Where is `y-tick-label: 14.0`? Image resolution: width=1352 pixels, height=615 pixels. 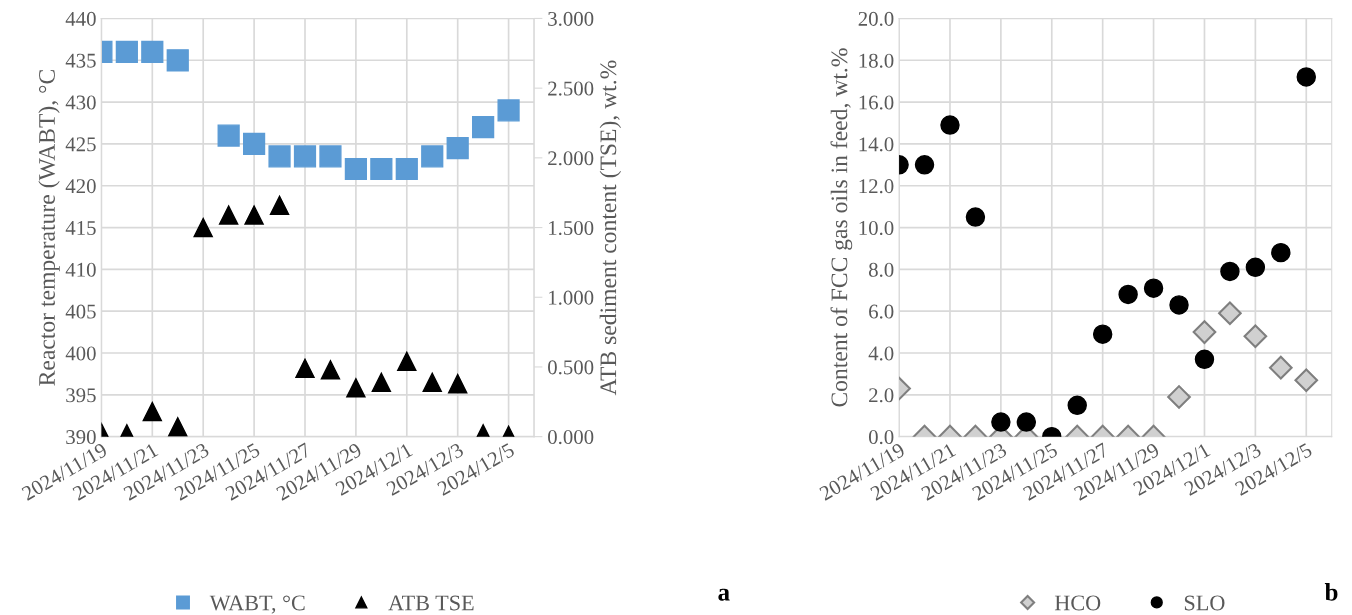 y-tick-label: 14.0 is located at coordinates (876, 144).